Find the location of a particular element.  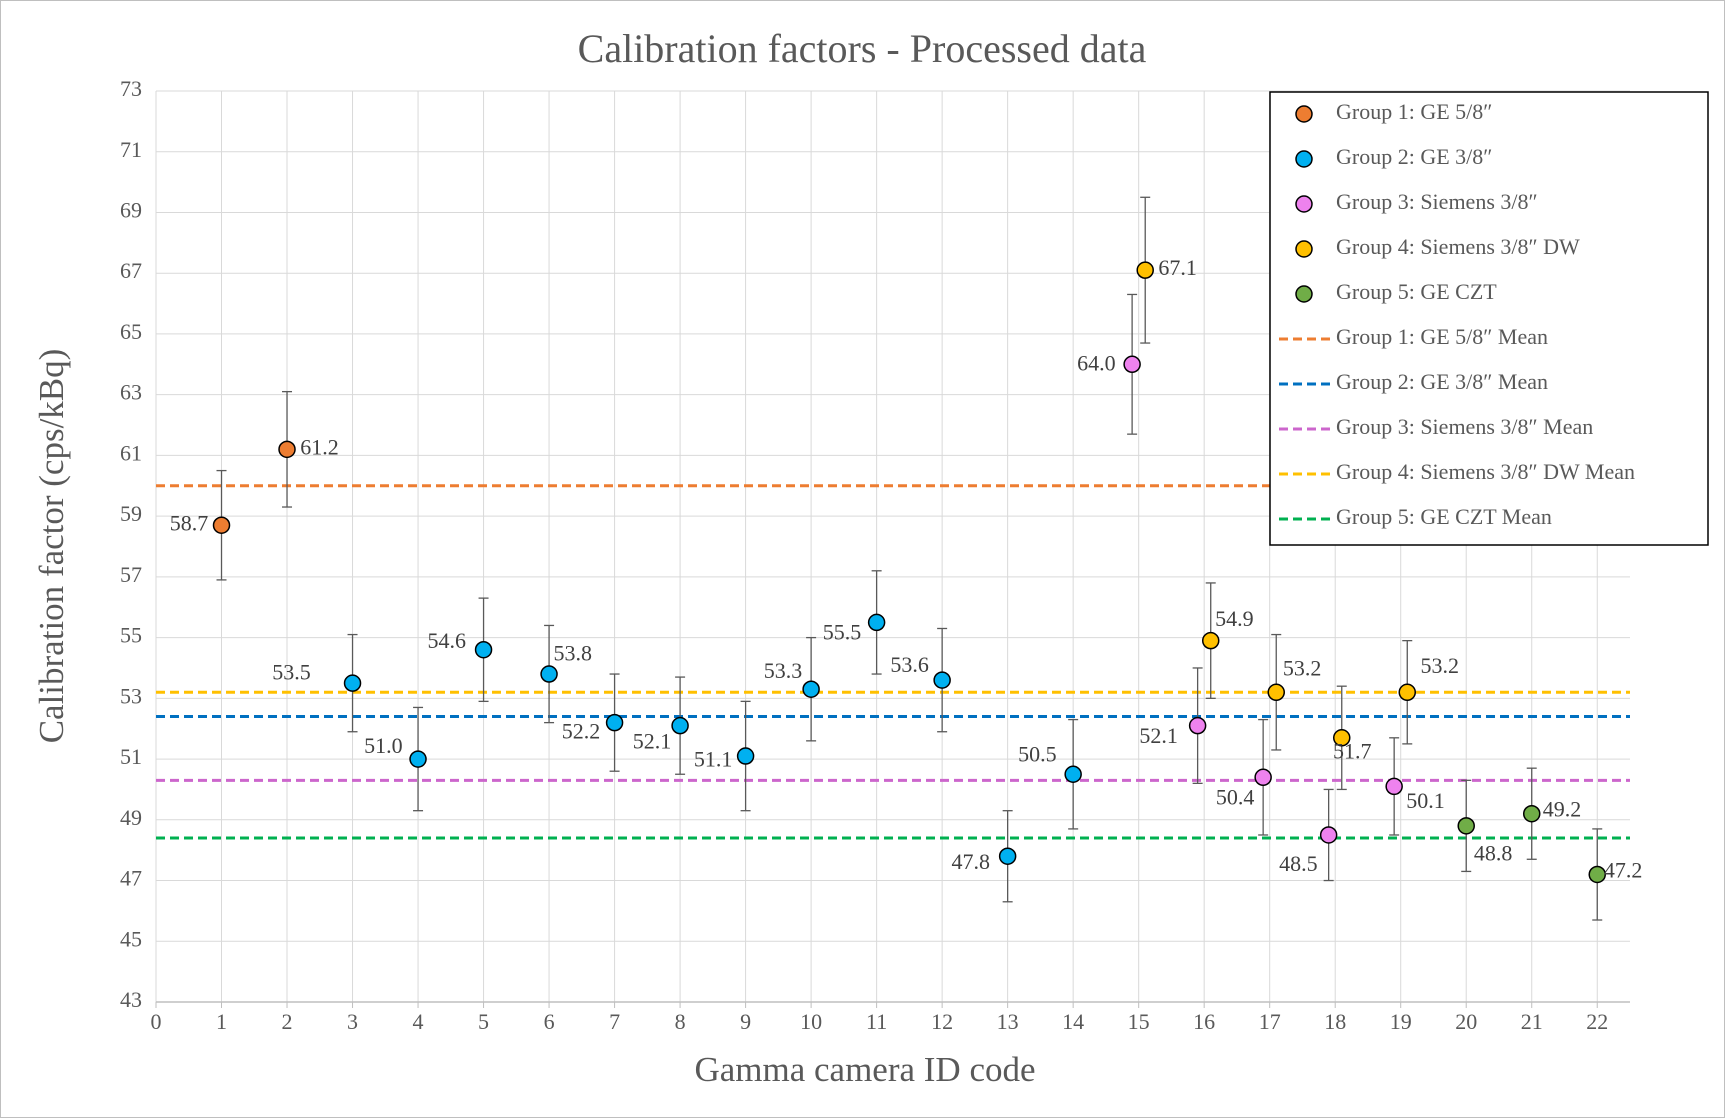

legend-label: Group 3: Siemens 3/8″ Mean is located at coordinates (1464, 426).